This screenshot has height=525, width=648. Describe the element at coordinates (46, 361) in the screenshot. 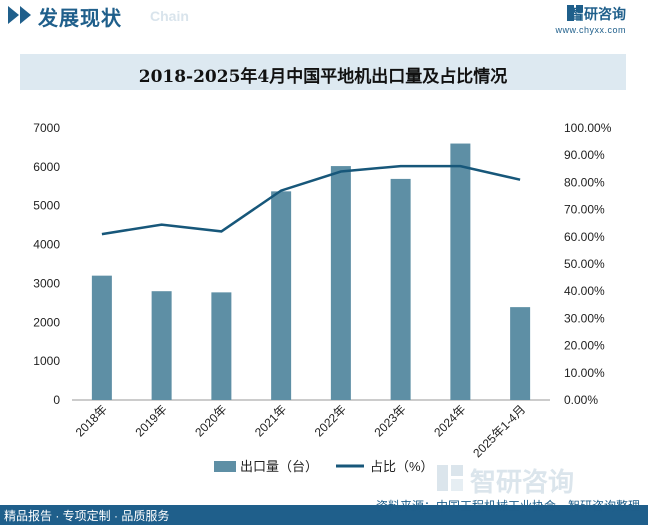

I see `left-axis-tick-label: 1000` at that location.